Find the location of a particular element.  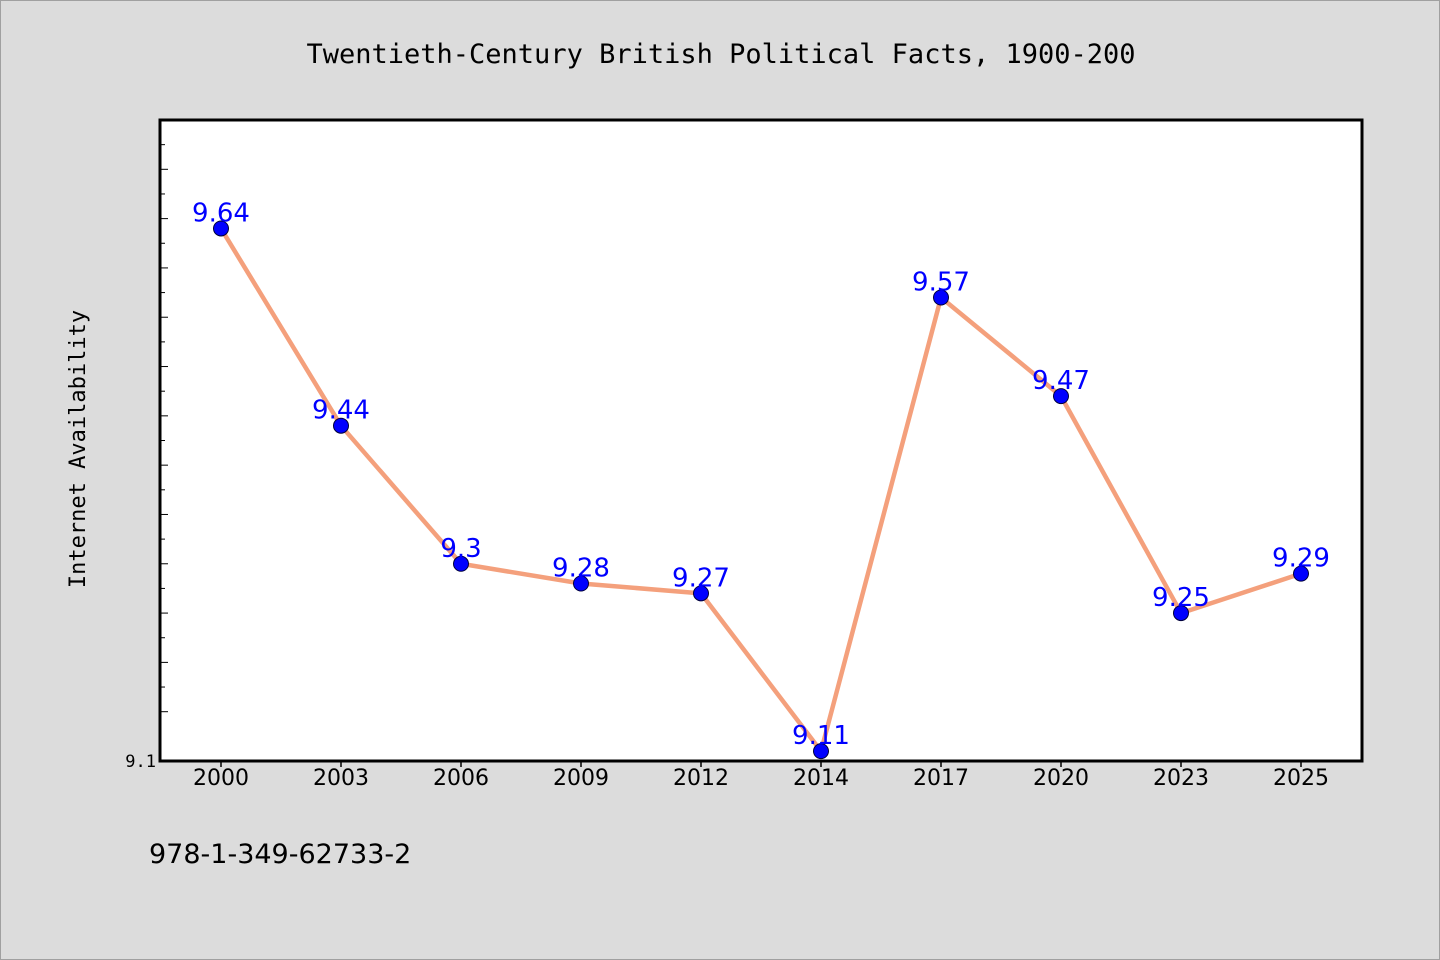

x-tick-label: 2014 is located at coordinates (821, 778).